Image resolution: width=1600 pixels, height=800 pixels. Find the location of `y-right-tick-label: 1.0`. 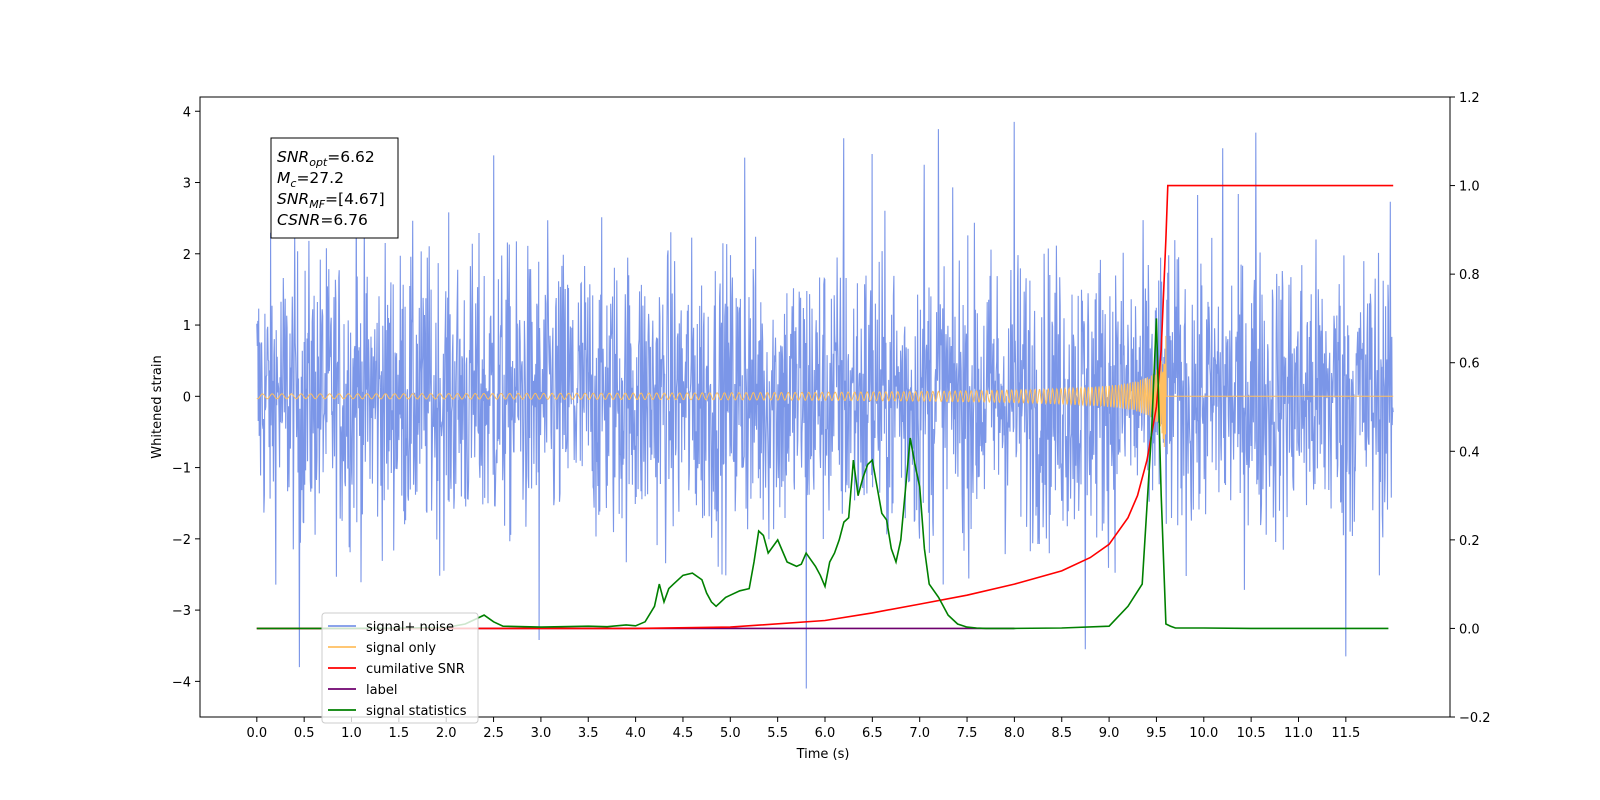

y-right-tick-label: 1.0 is located at coordinates (1469, 187).